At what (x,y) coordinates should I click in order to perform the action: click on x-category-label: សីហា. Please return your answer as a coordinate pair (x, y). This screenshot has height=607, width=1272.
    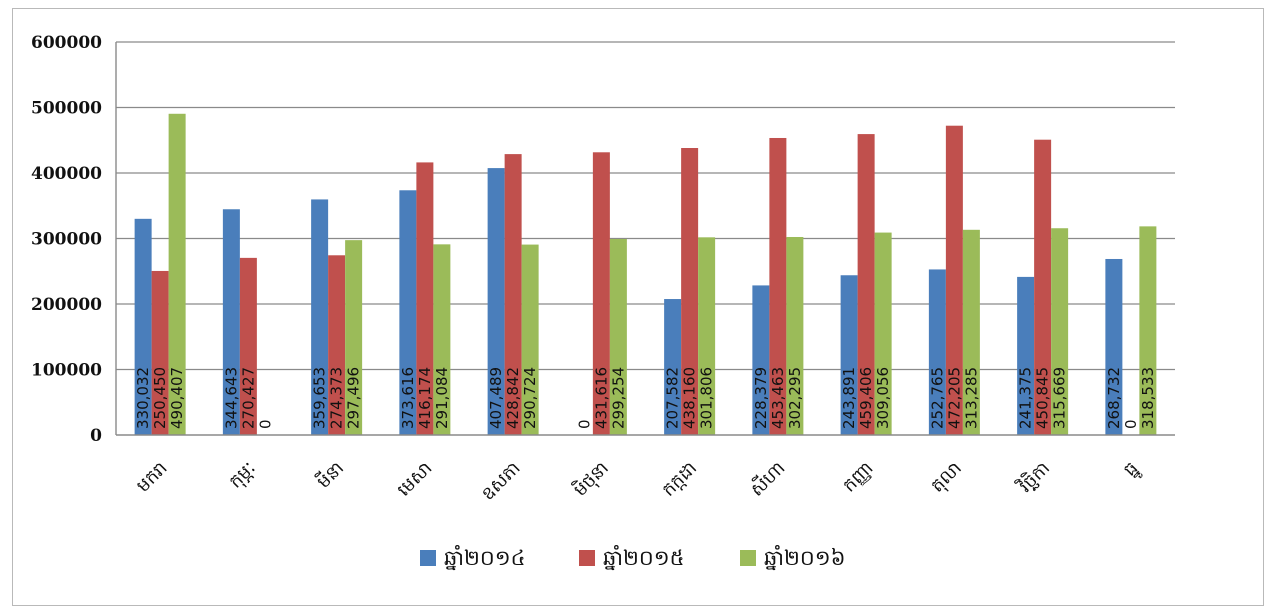
    Looking at the image, I should click on (767, 478).